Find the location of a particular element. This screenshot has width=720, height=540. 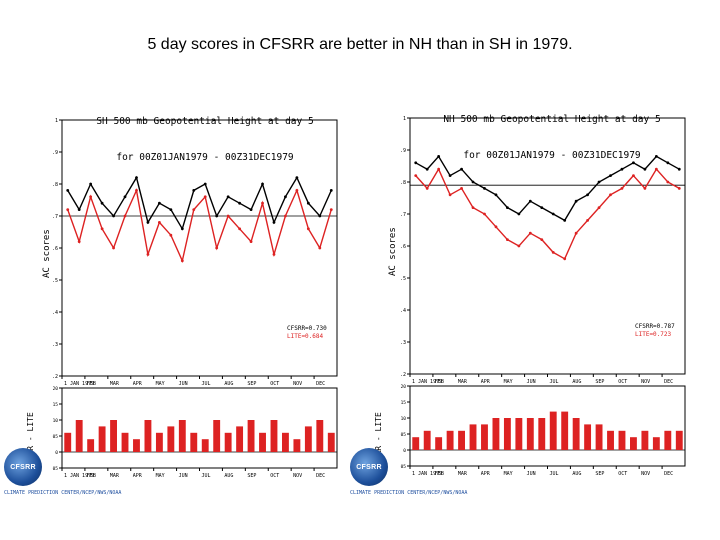

nh-diff-ytick-label: .05 is located at coordinates (403, 435).